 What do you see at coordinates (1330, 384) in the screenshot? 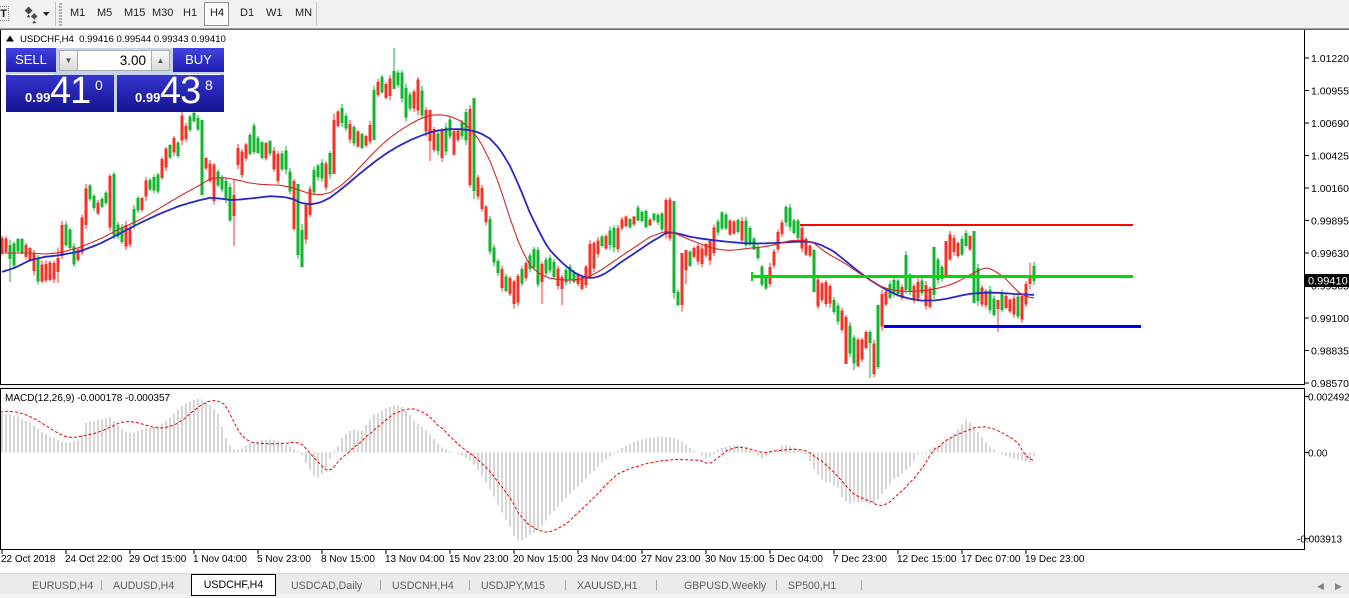
I see `svg-text: 0.98570` at bounding box center [1330, 384].